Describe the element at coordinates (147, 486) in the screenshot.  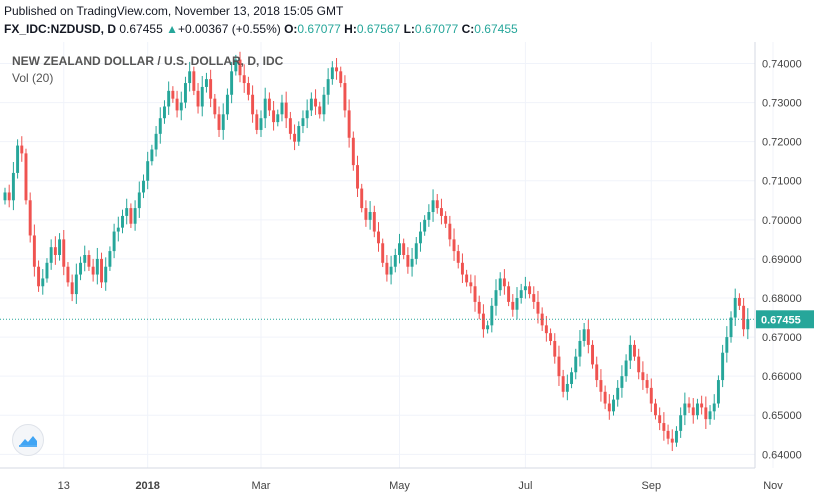
I see `x-tick-label: 2018` at that location.